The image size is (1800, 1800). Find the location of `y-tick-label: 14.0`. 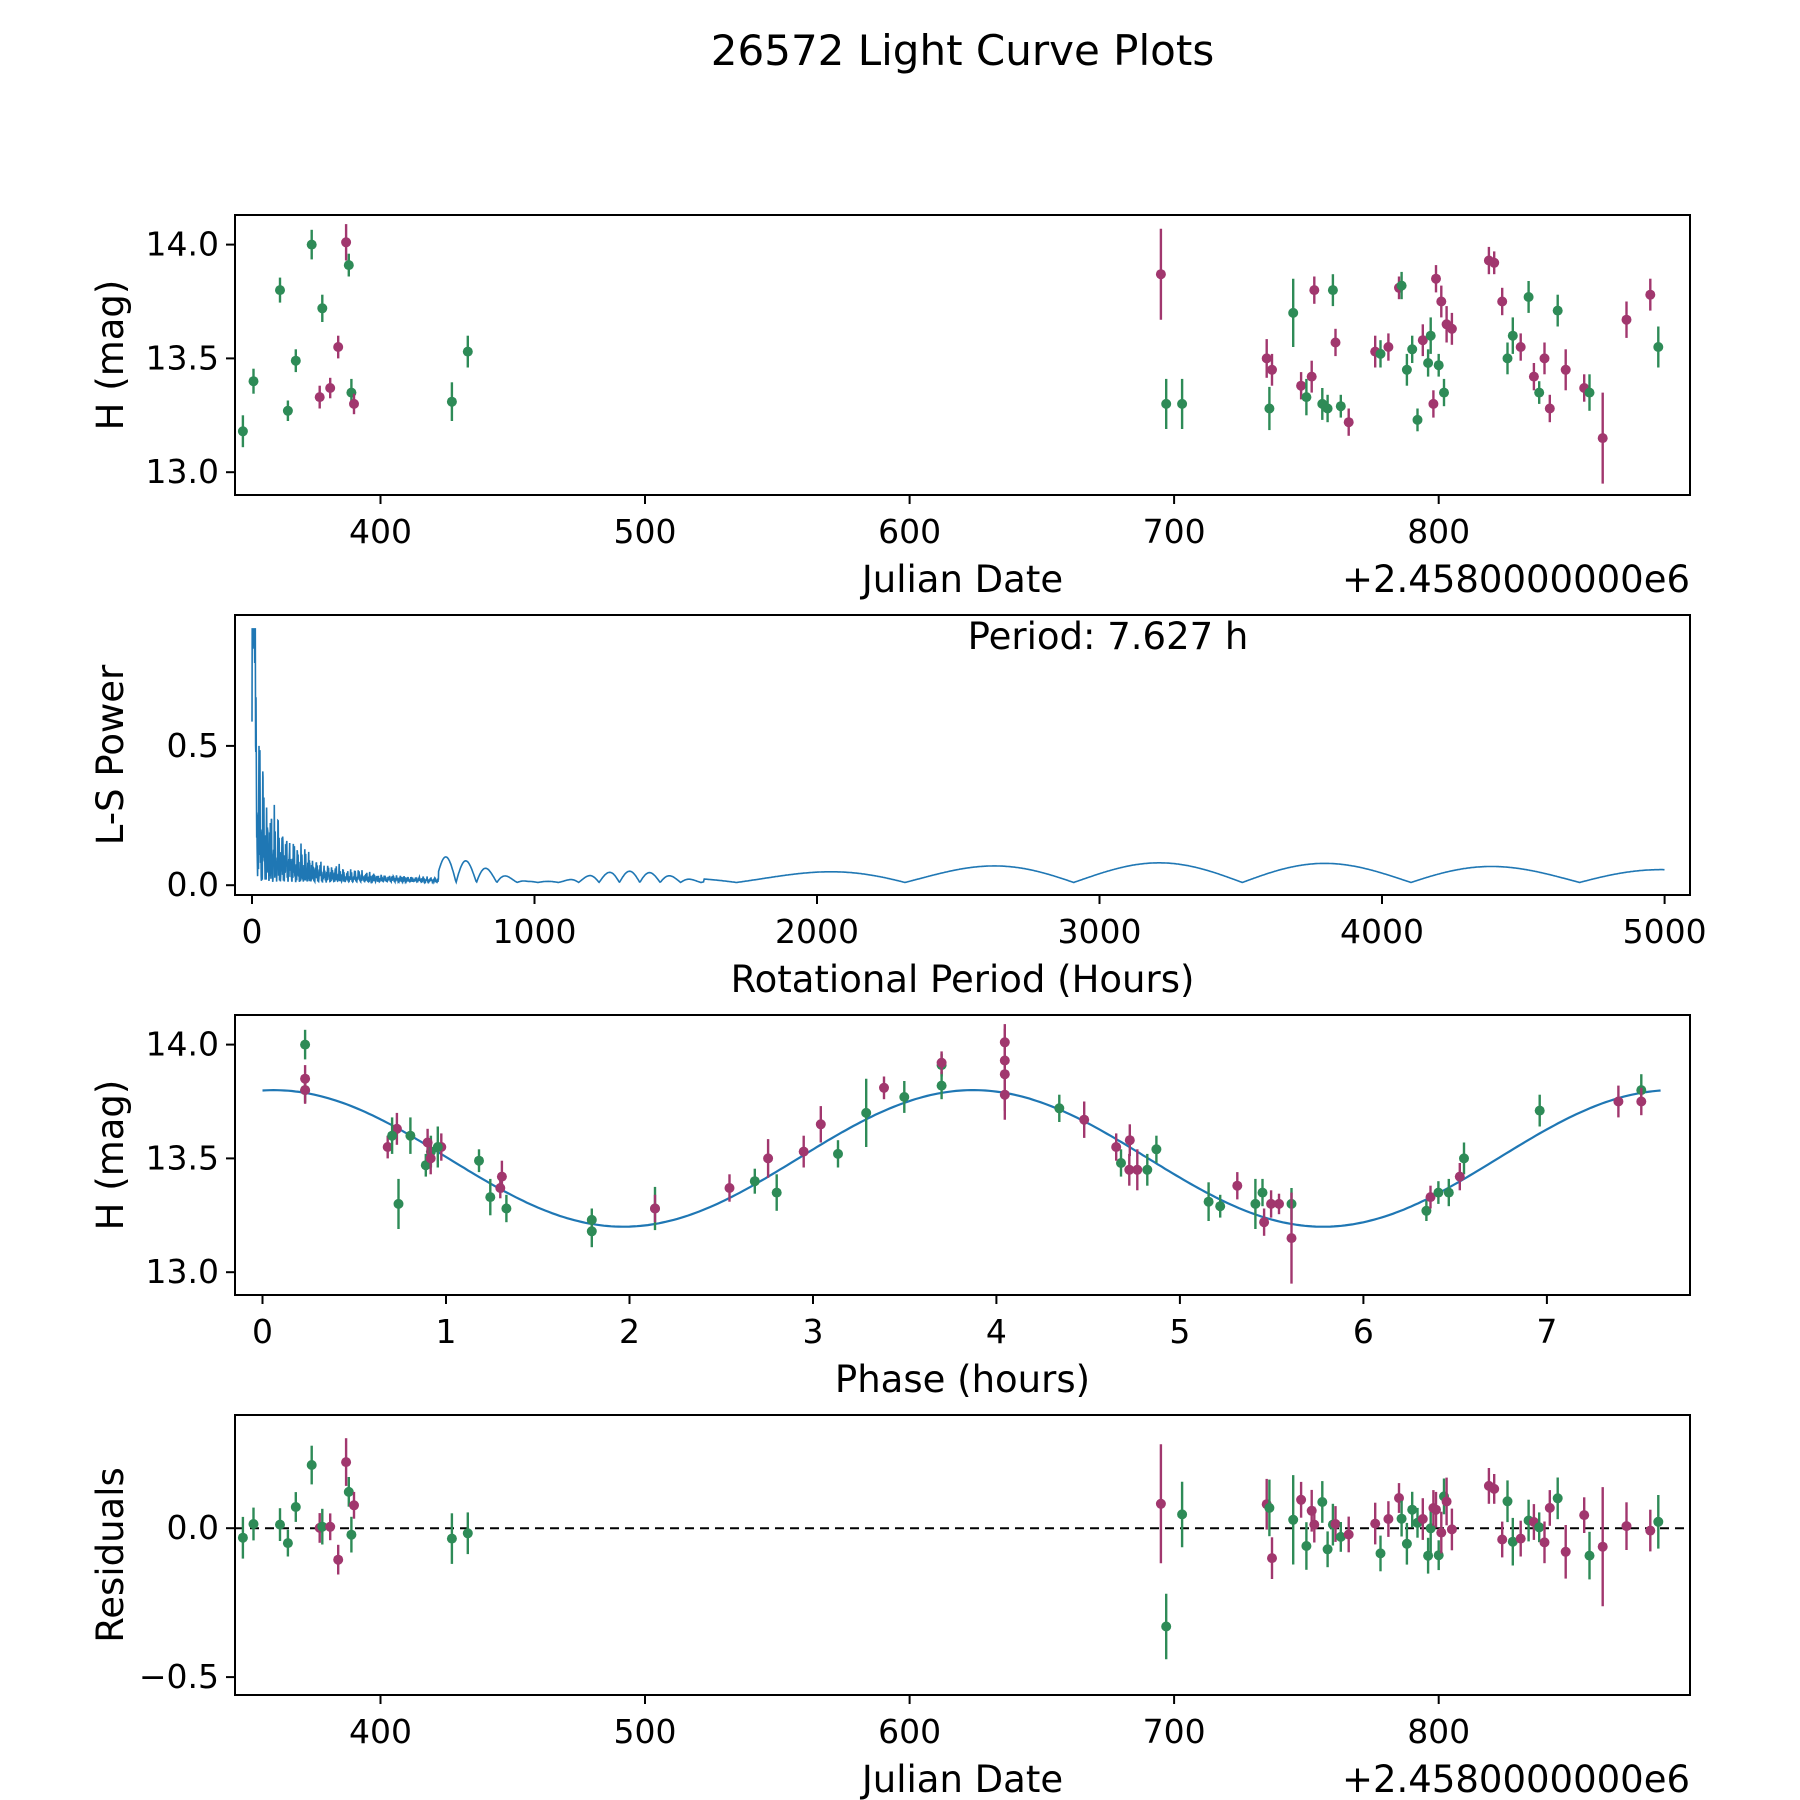

y-tick-label: 14.0 is located at coordinates (182, 1044).